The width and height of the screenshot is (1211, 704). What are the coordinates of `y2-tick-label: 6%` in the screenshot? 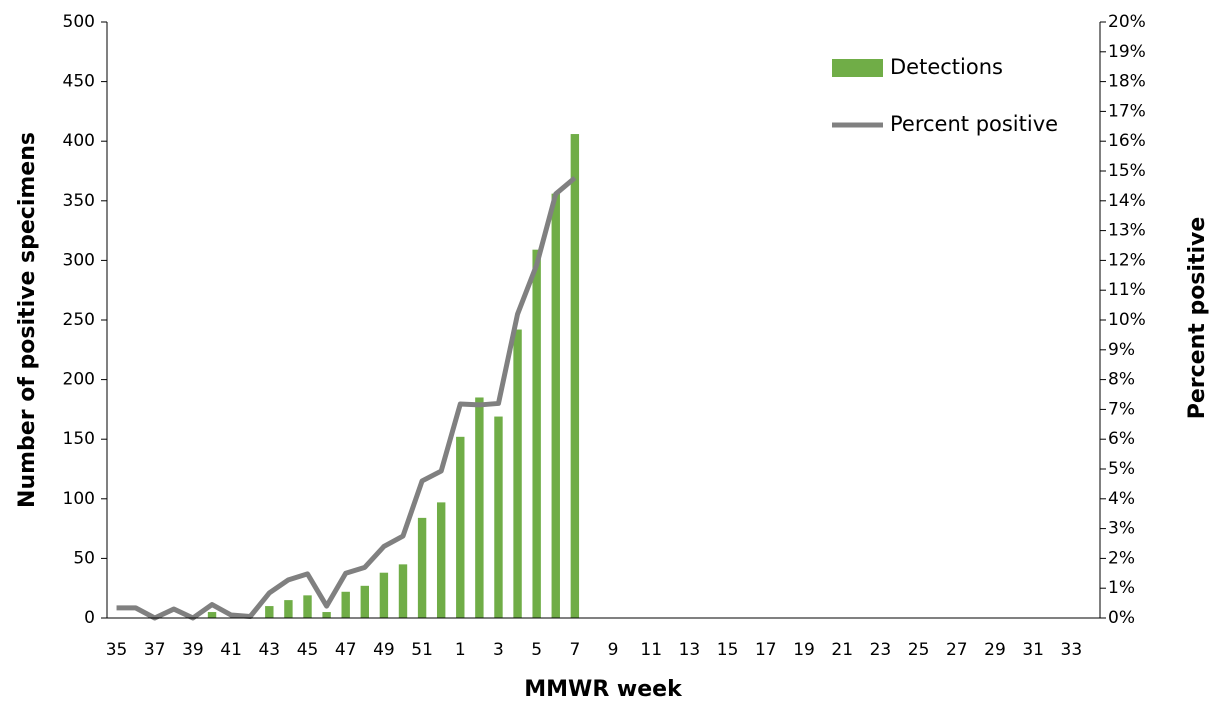 It's located at (1121, 439).